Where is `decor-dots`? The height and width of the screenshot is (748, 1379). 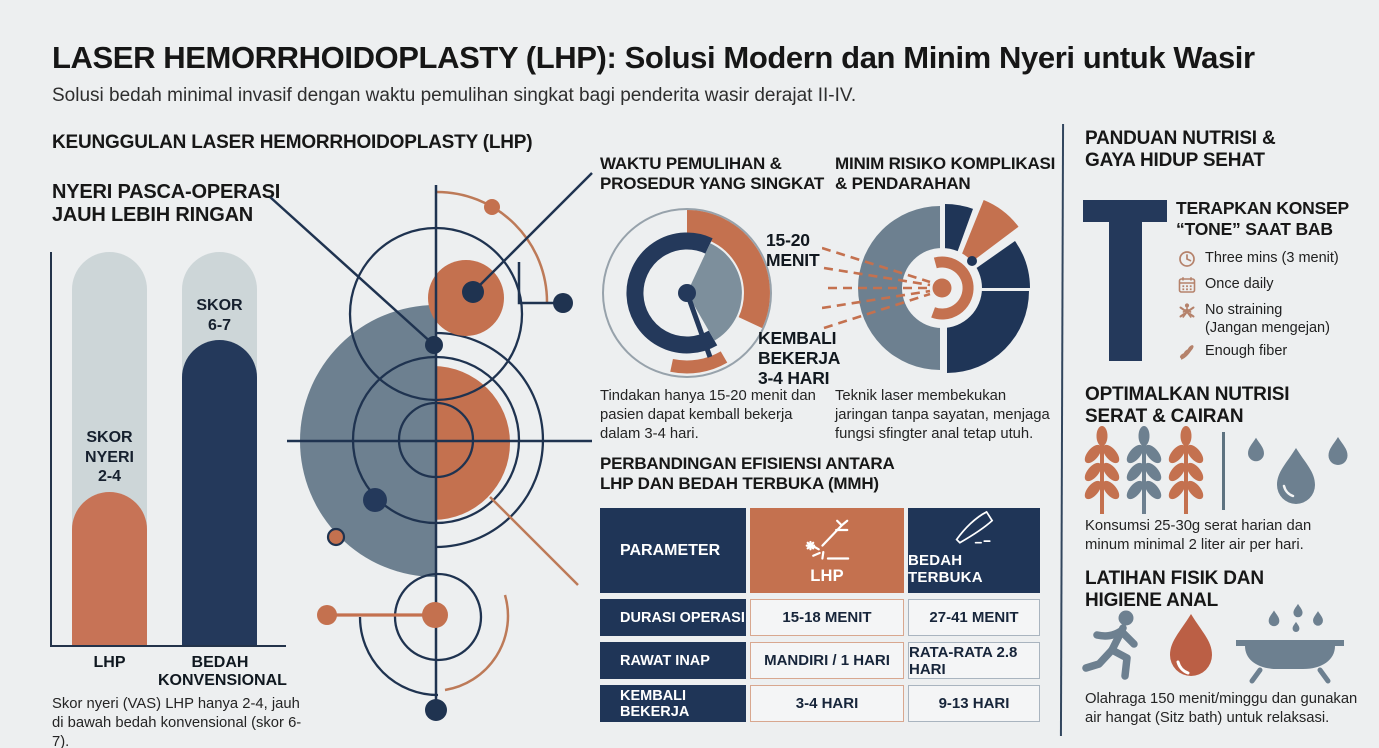 decor-dots is located at coordinates (445, 460).